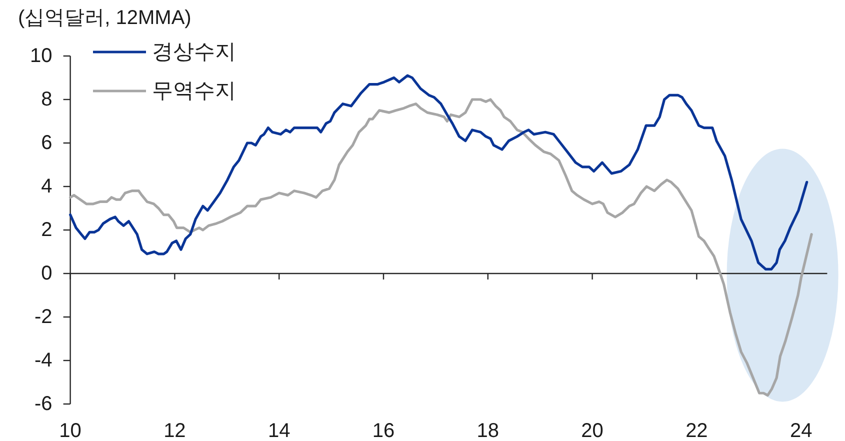  Describe the element at coordinates (279, 430) in the screenshot. I see `x-tick-label: 14` at that location.